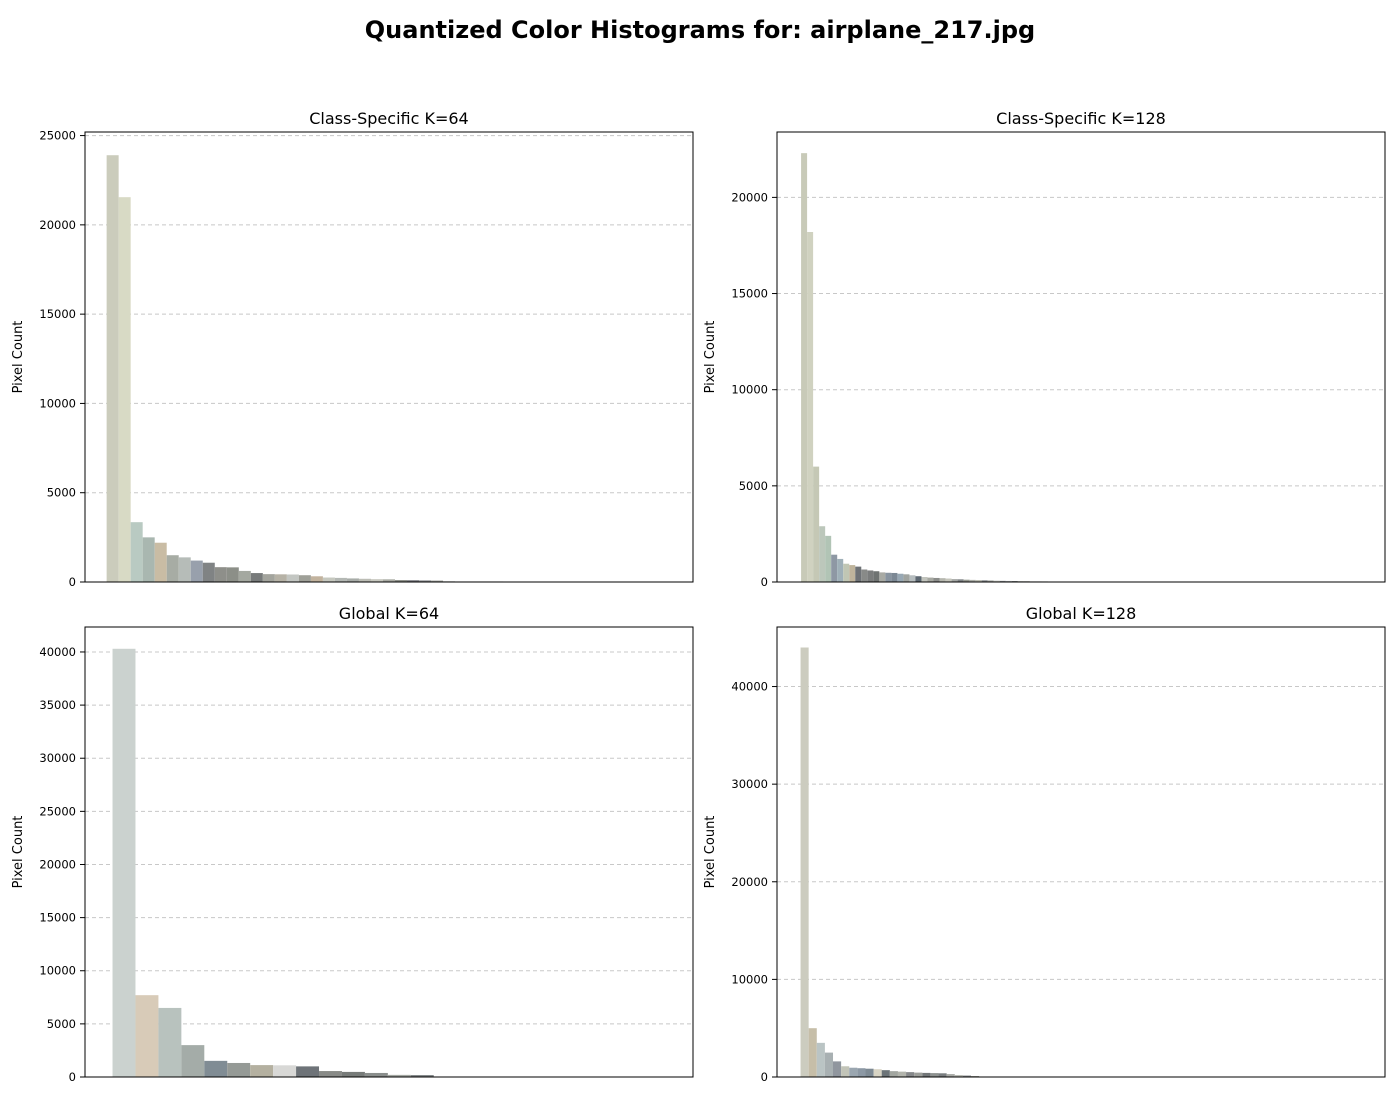  What do you see at coordinates (388, 118) in the screenshot?
I see `panel-title: Class-Specific K=64` at bounding box center [388, 118].